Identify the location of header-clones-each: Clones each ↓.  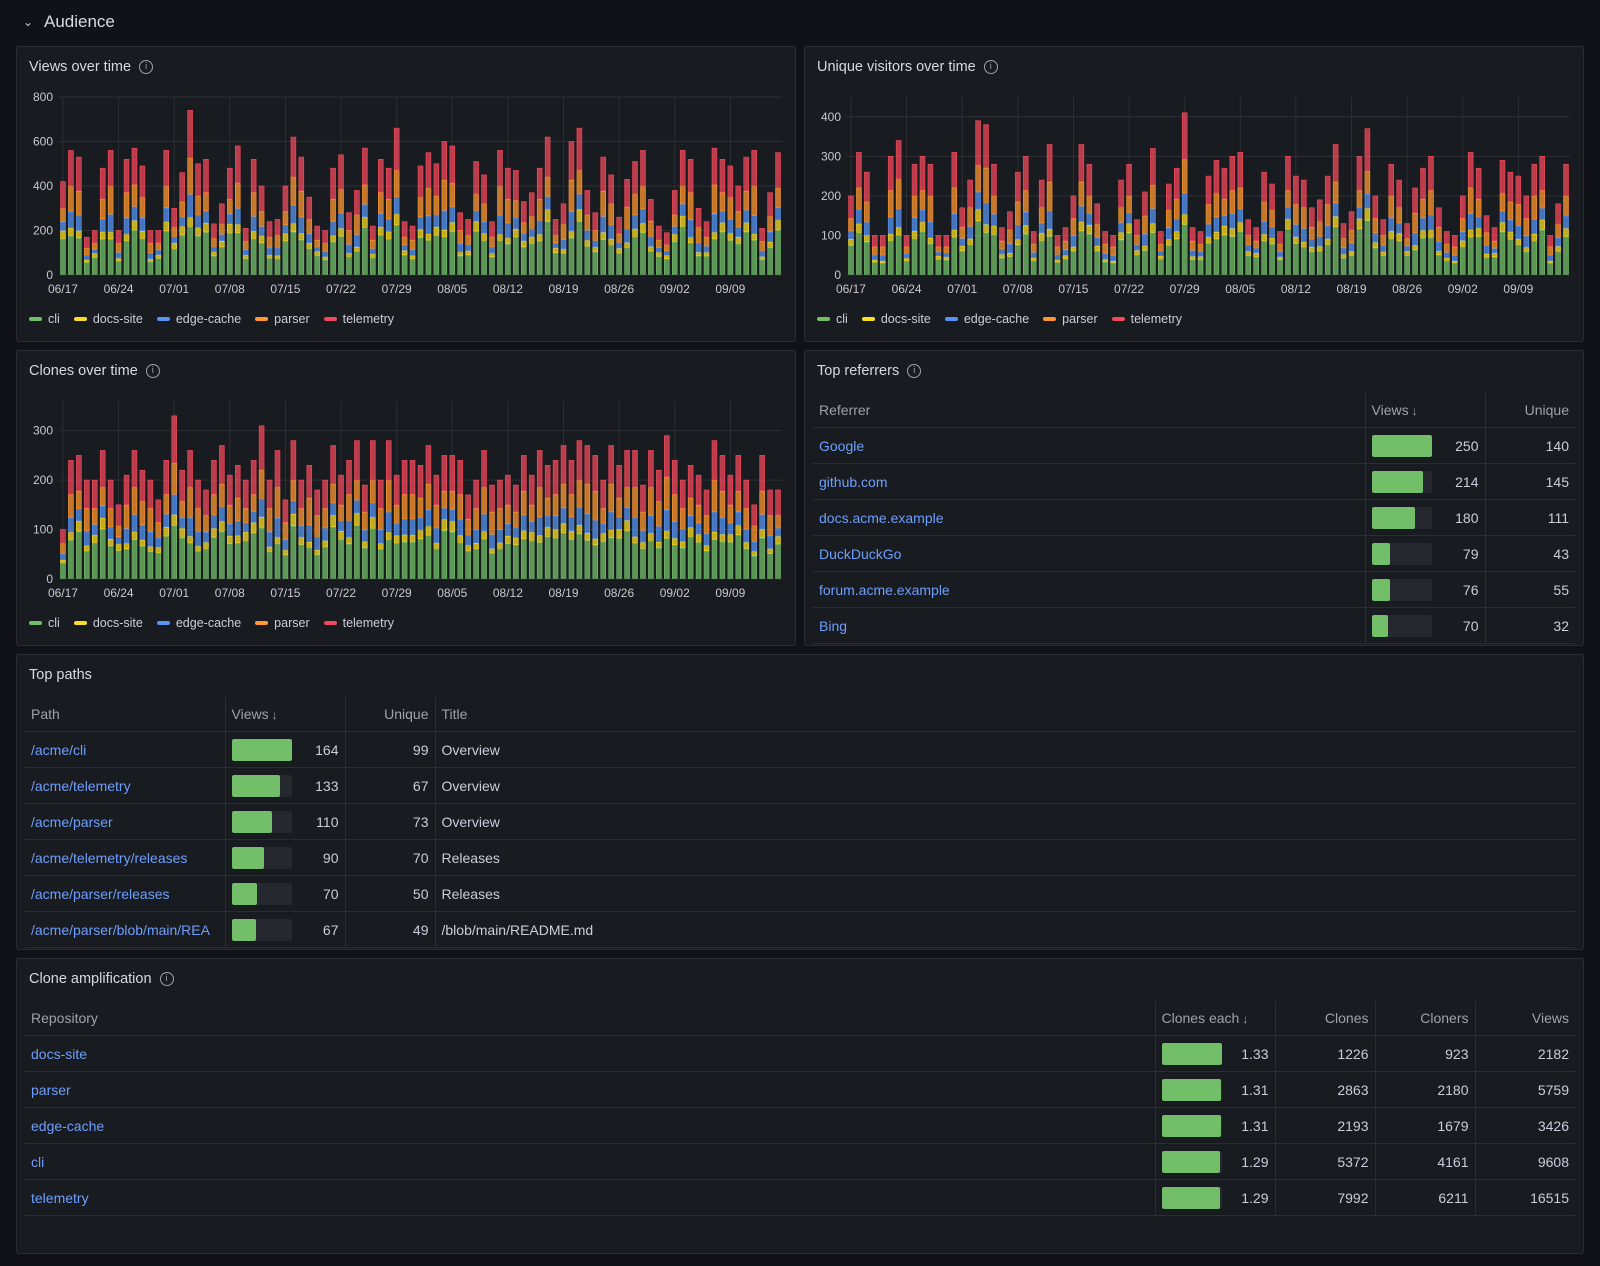
(1214, 1018).